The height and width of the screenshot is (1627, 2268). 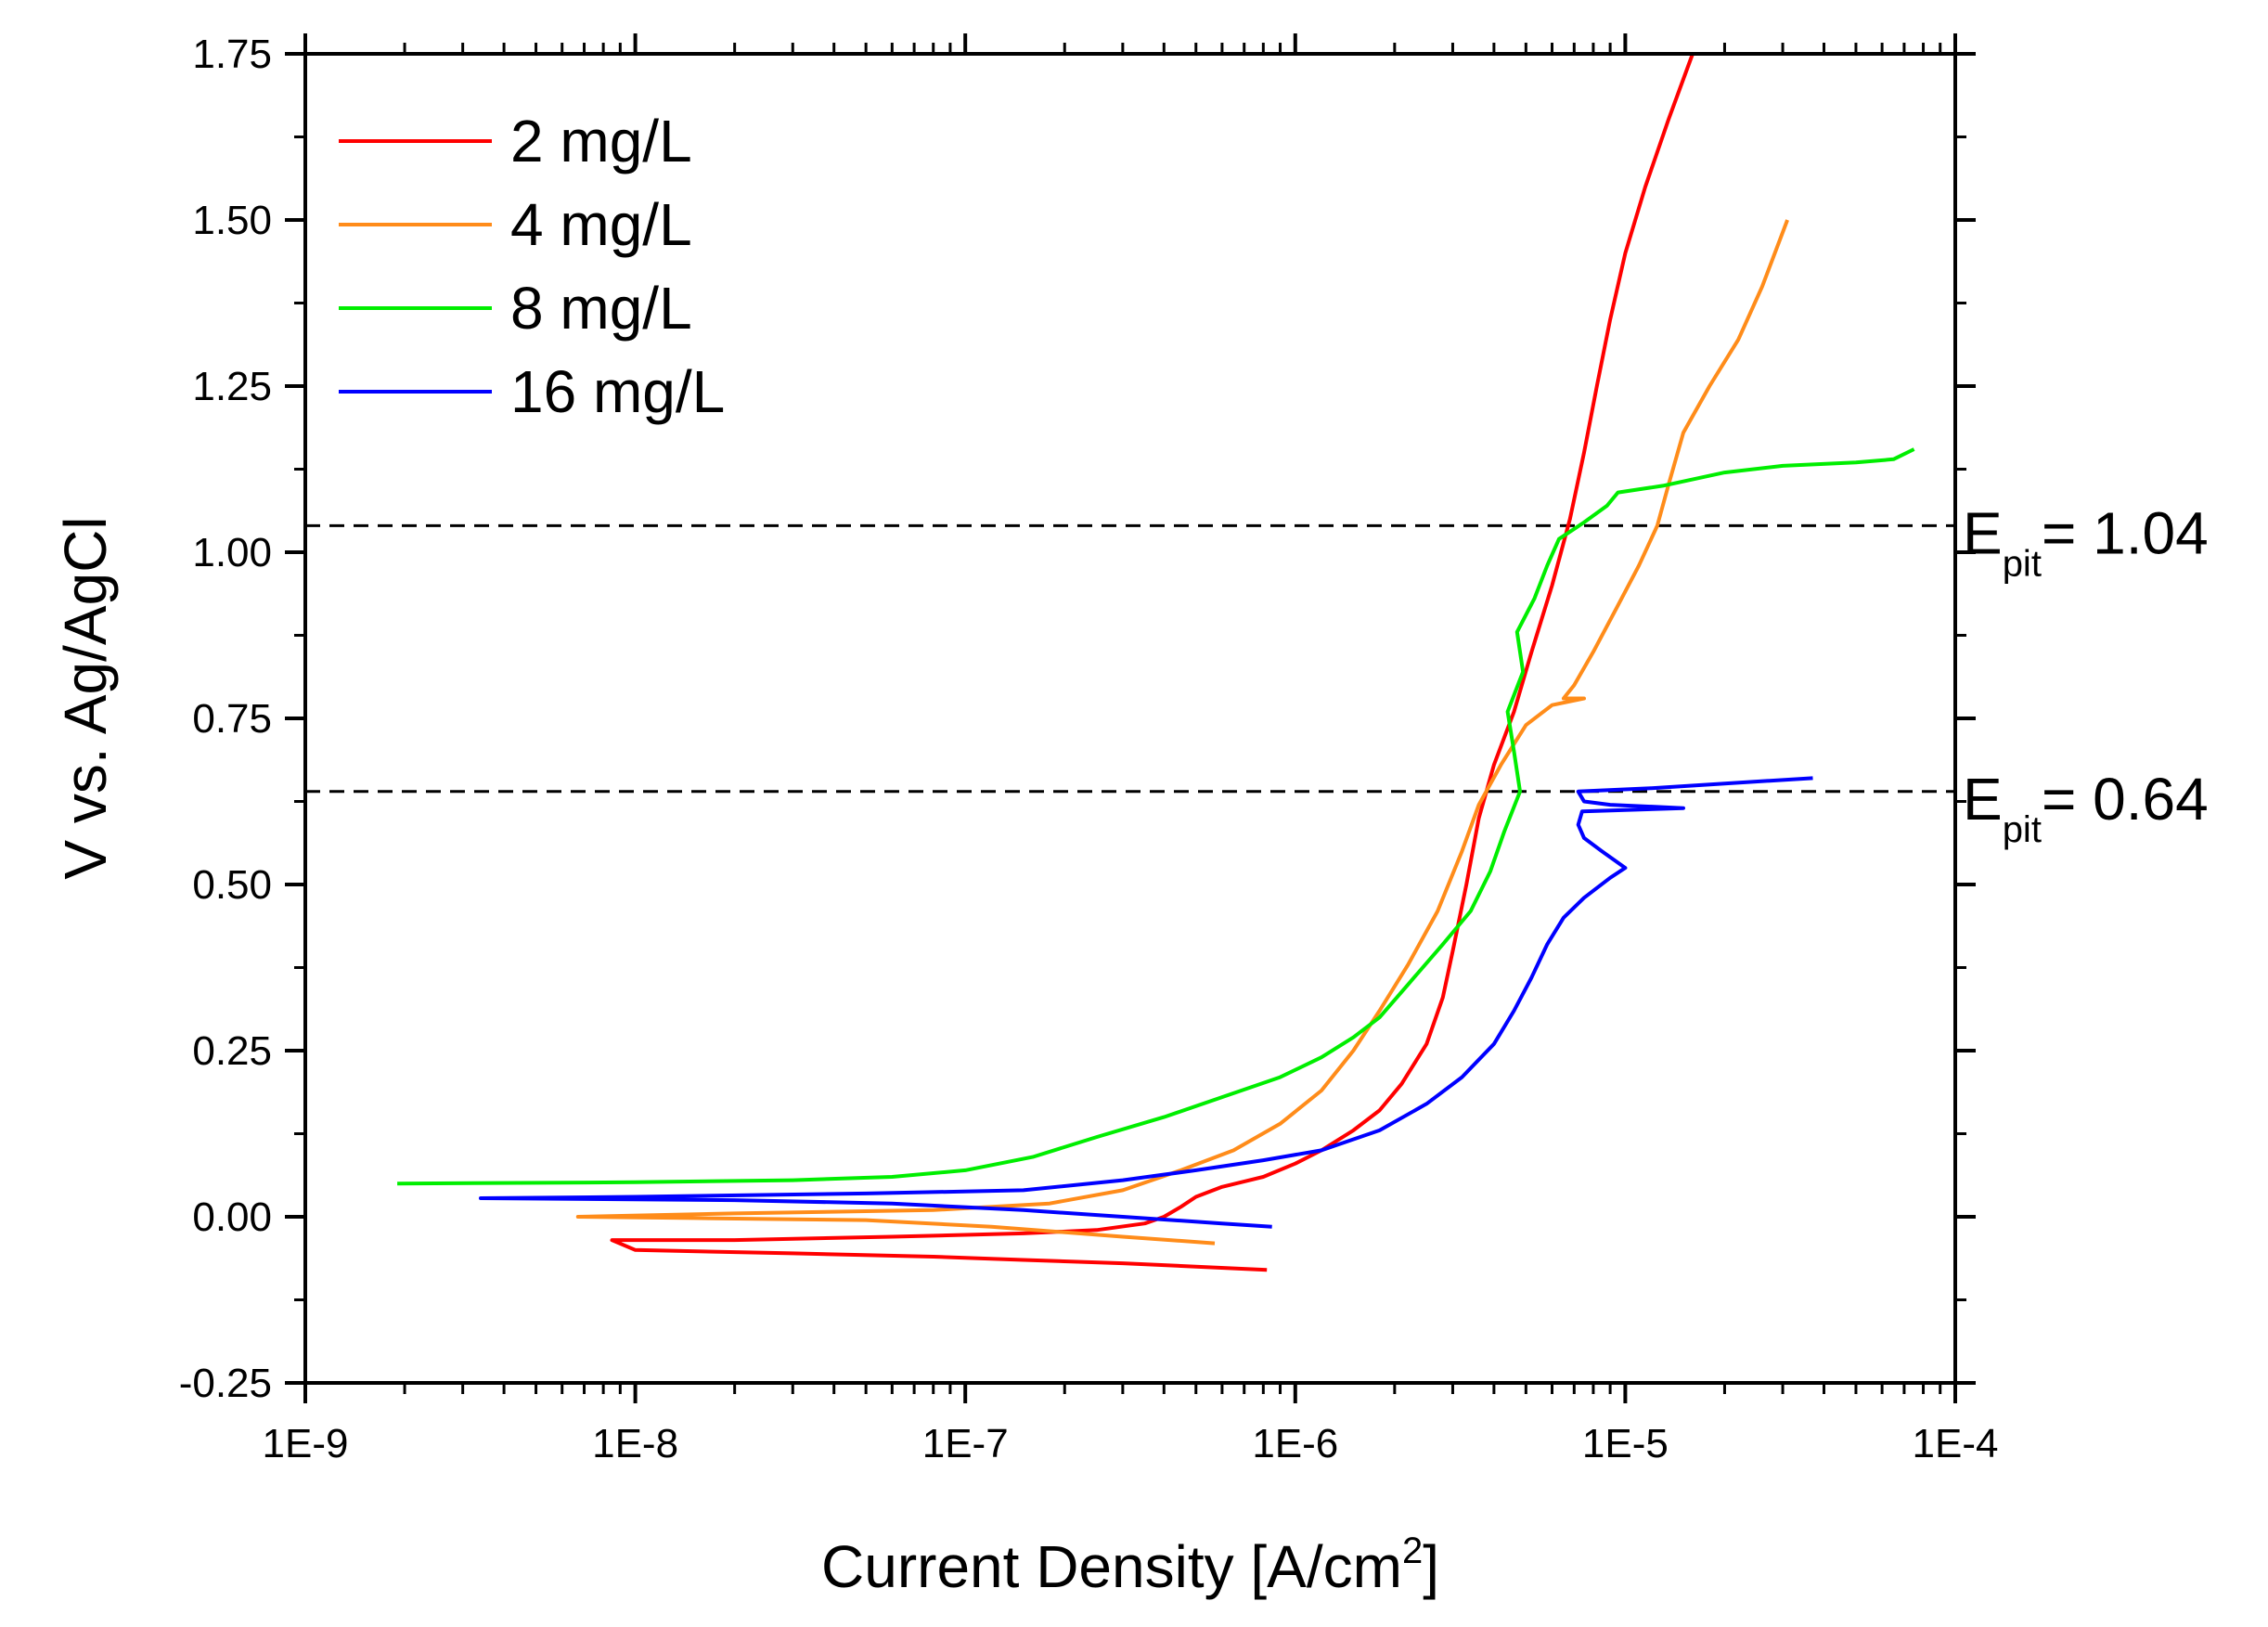 What do you see at coordinates (2086, 541) in the screenshot?
I see `epit-label: Epit= 1.04` at bounding box center [2086, 541].